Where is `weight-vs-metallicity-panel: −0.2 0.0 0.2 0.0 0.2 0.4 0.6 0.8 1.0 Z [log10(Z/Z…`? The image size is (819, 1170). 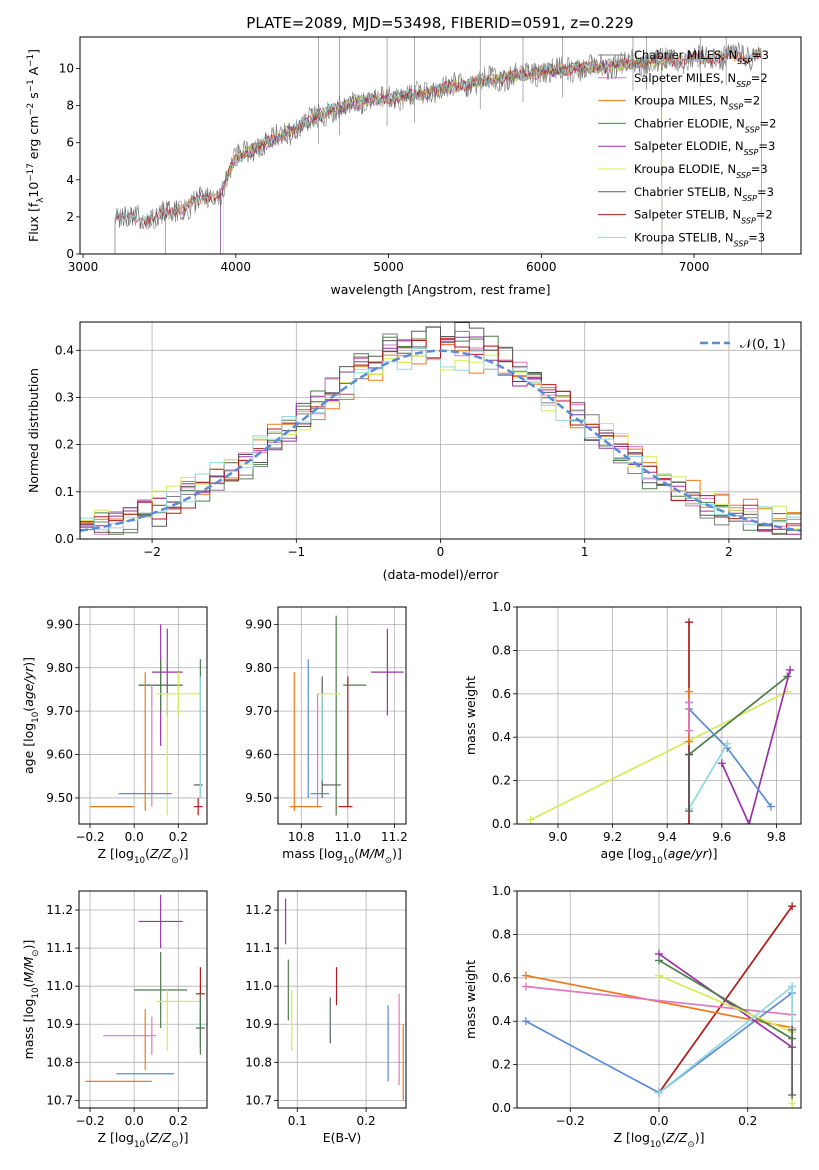
weight-vs-metallicity-panel: −0.2 0.0 0.2 0.0 0.2 0.4 0.6 0.8 1.0 Z [log10(Z/Z… is located at coordinates (632, 1017).